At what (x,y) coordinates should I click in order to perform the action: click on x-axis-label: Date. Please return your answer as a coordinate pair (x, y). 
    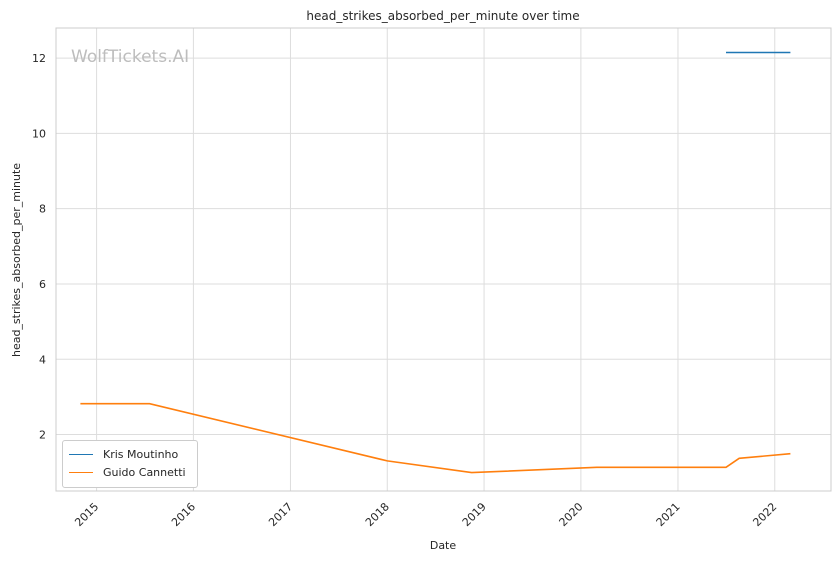
    Looking at the image, I should click on (443, 545).